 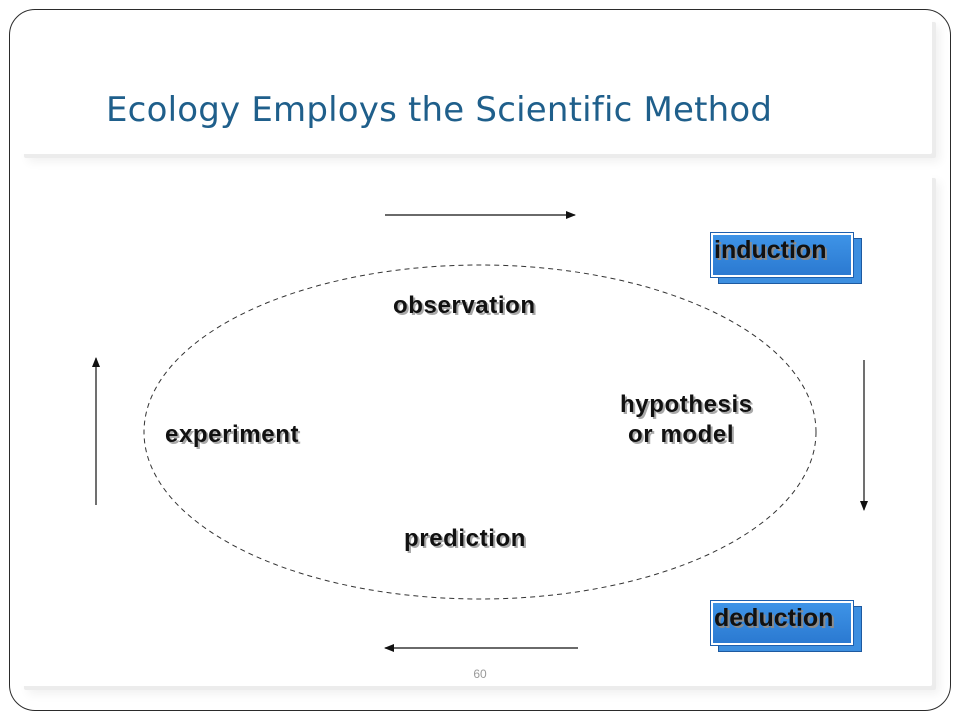 What do you see at coordinates (465, 538) in the screenshot?
I see `node-prediction: prediction` at bounding box center [465, 538].